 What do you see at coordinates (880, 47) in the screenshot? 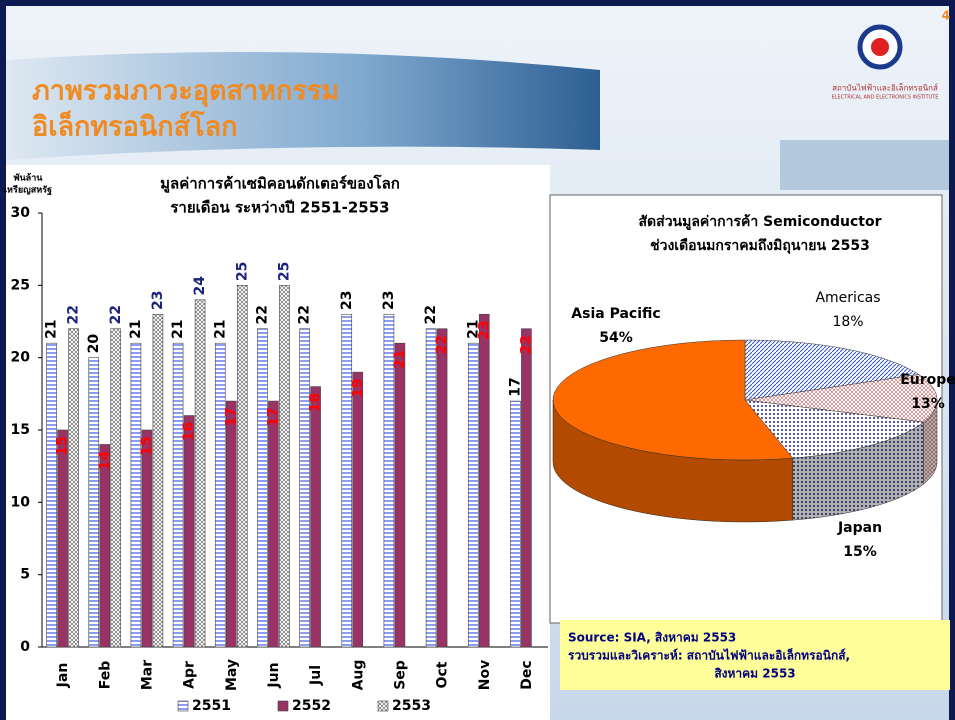
I see `logo` at bounding box center [880, 47].